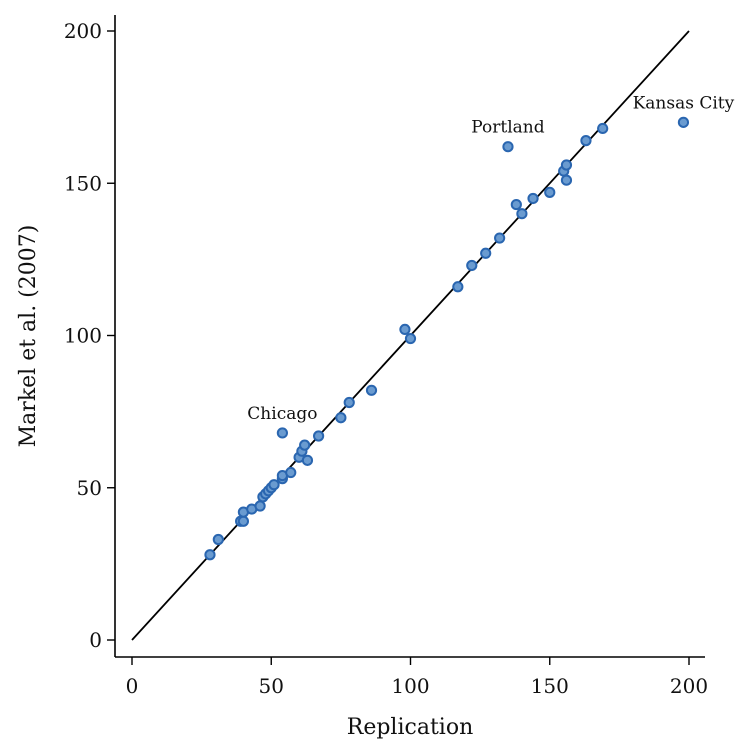 Image resolution: width=747 pixels, height=747 pixels. I want to click on y-tick-label: 150, so click(83, 183).